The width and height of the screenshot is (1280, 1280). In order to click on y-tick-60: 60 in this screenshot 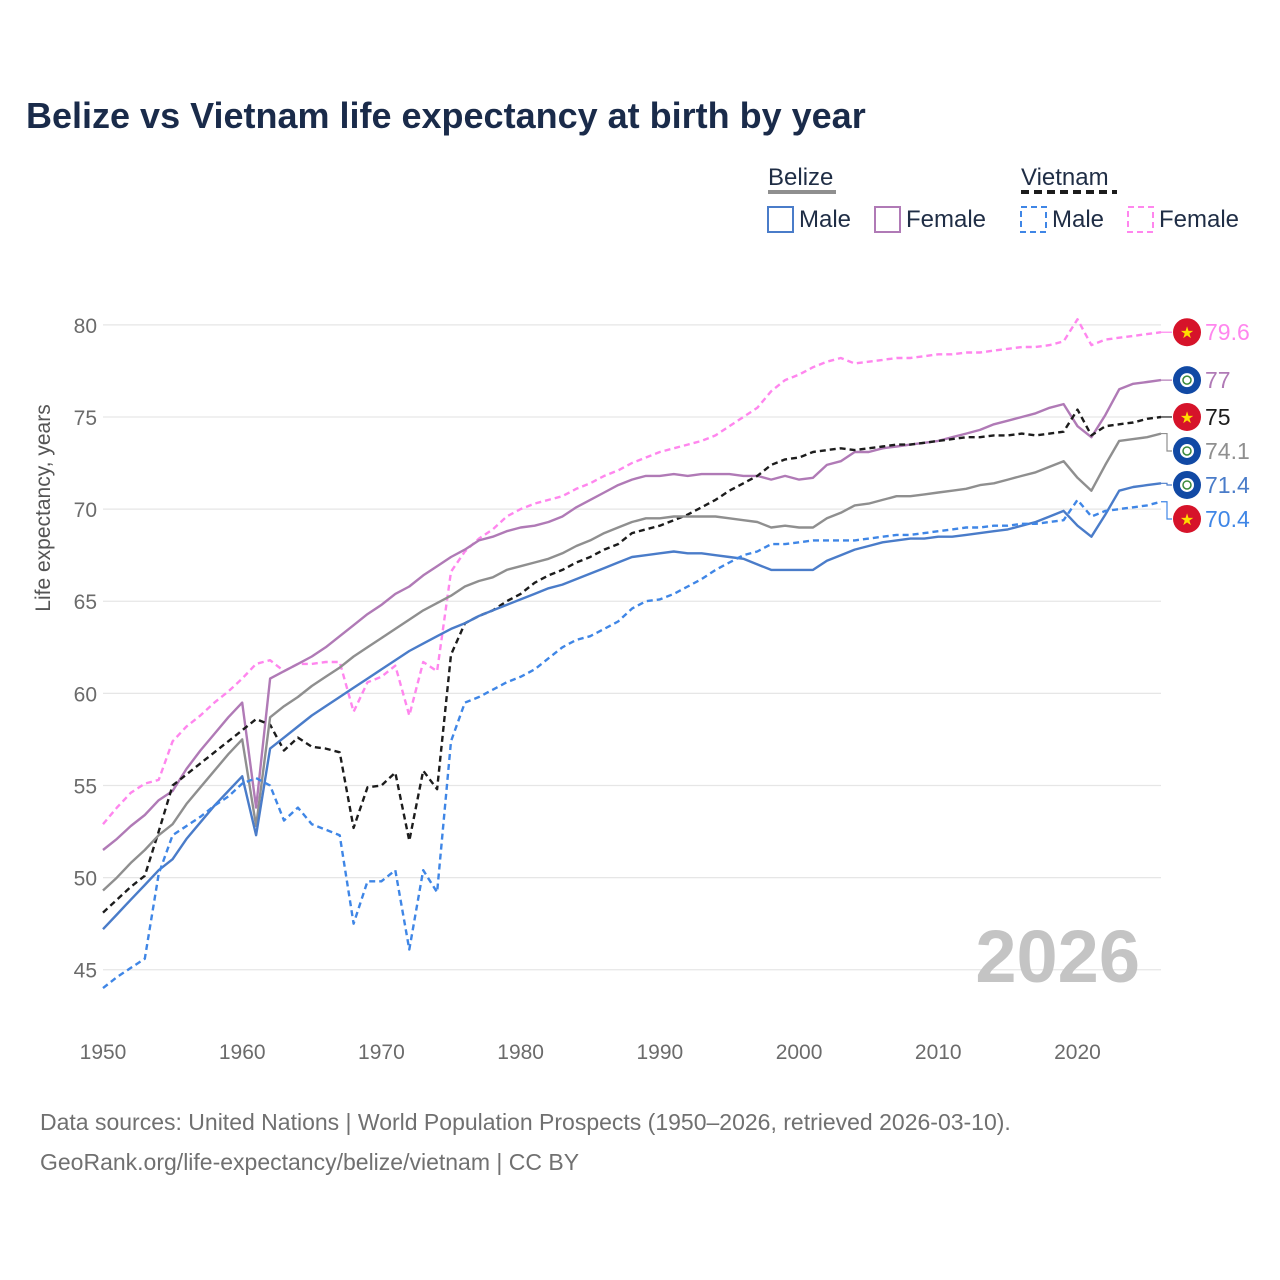, I will do `click(85, 694)`.